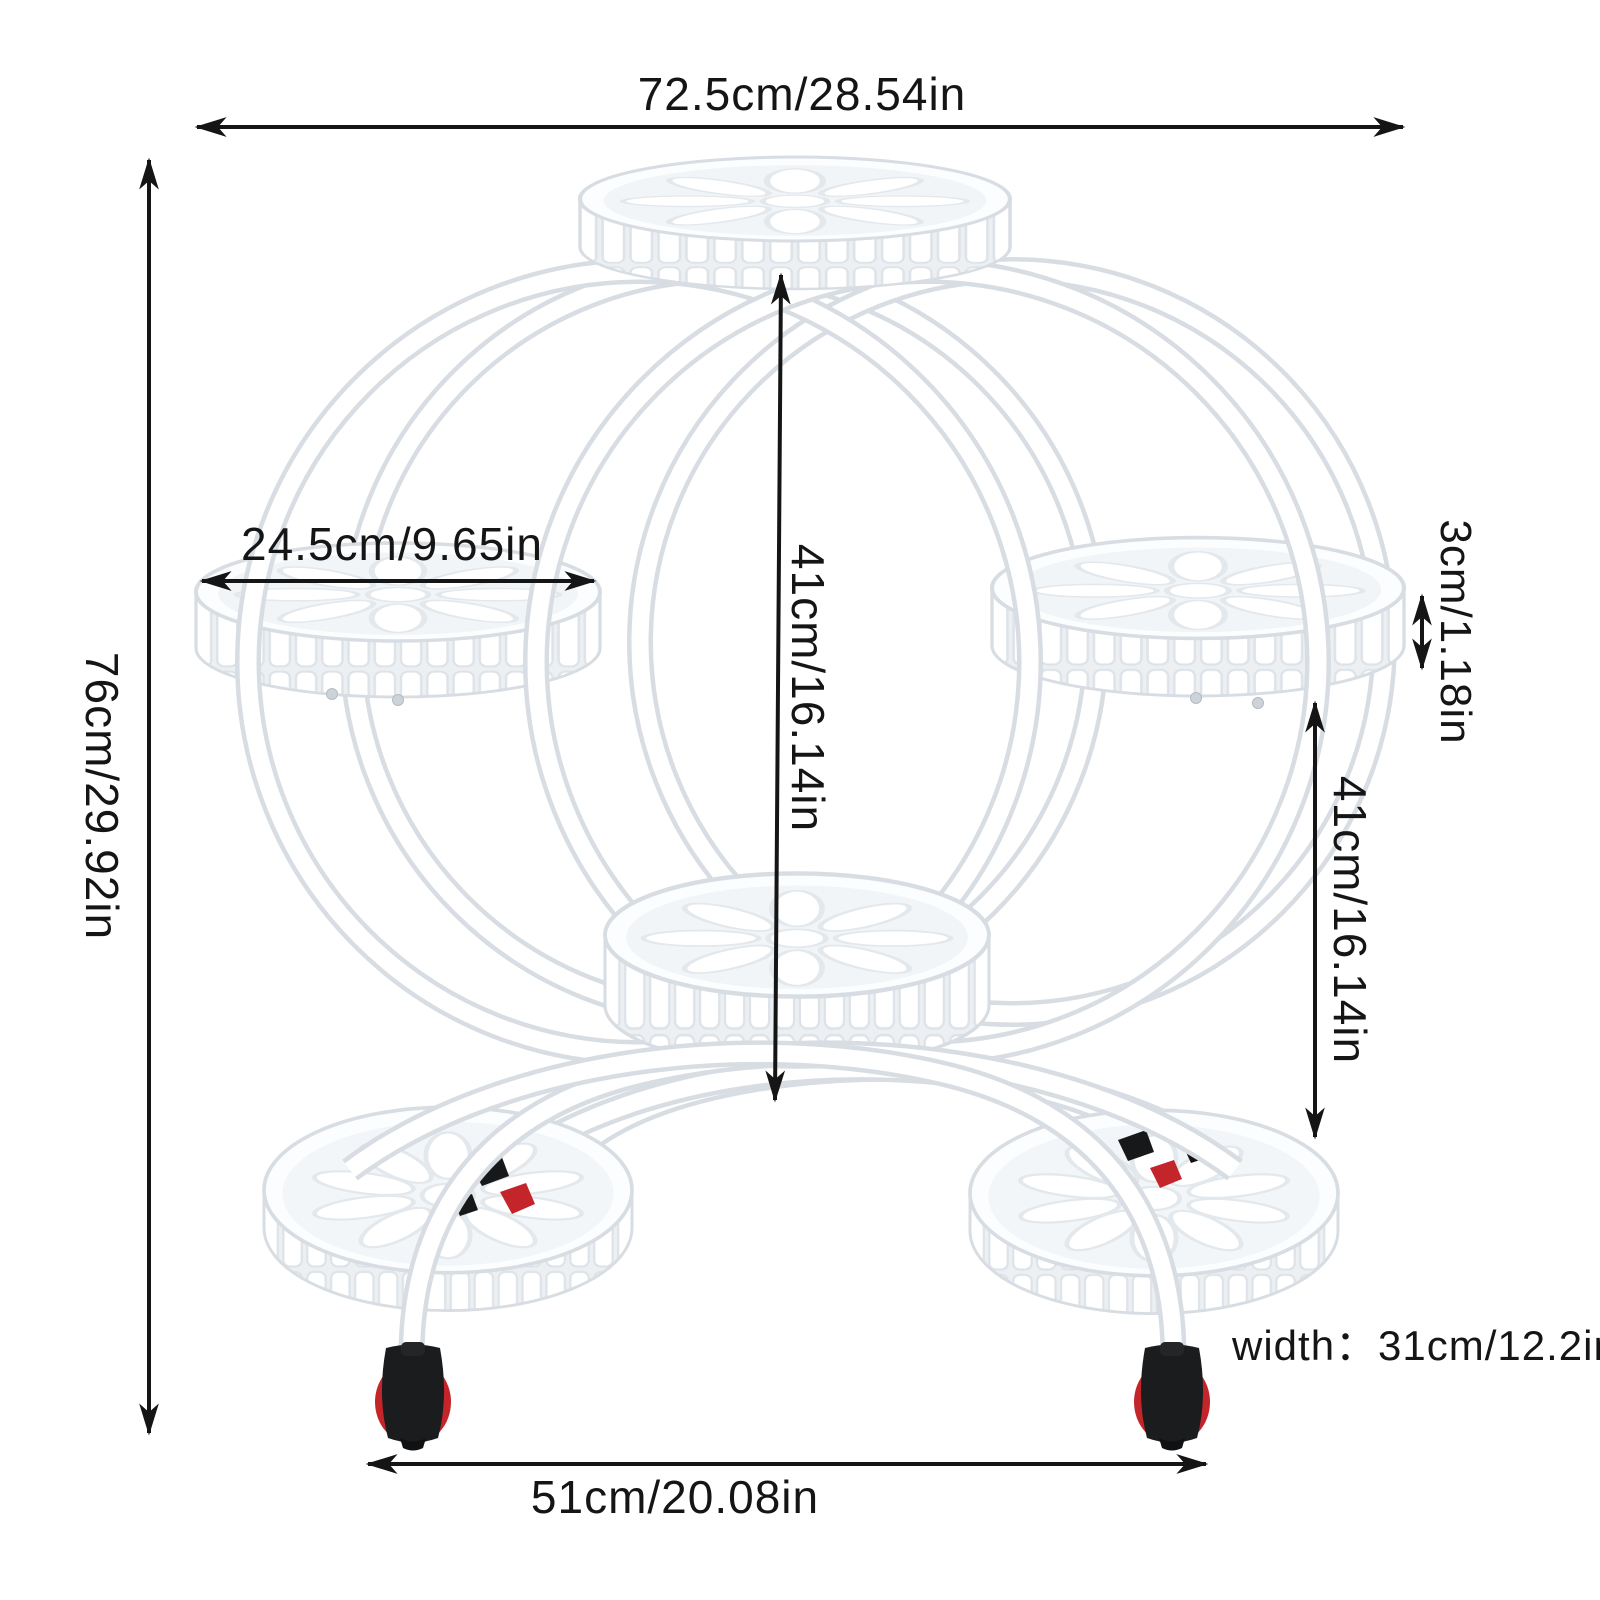 Image resolution: width=1600 pixels, height=1600 pixels. I want to click on base-width-label: 51cm/20.08in, so click(675, 1497).